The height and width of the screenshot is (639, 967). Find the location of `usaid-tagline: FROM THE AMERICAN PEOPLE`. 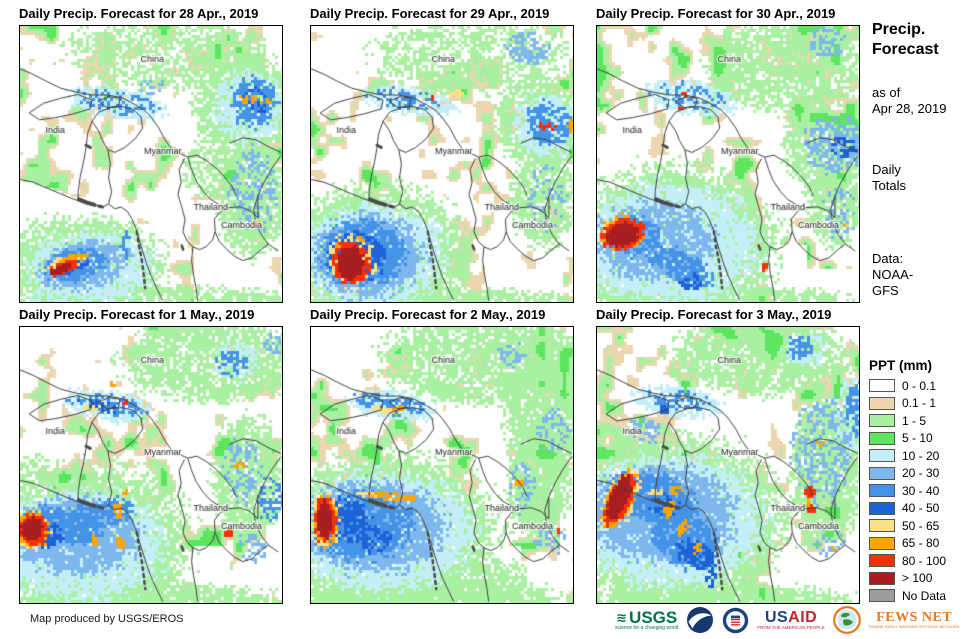

usaid-tagline: FROM THE AMERICAN PEOPLE is located at coordinates (791, 627).